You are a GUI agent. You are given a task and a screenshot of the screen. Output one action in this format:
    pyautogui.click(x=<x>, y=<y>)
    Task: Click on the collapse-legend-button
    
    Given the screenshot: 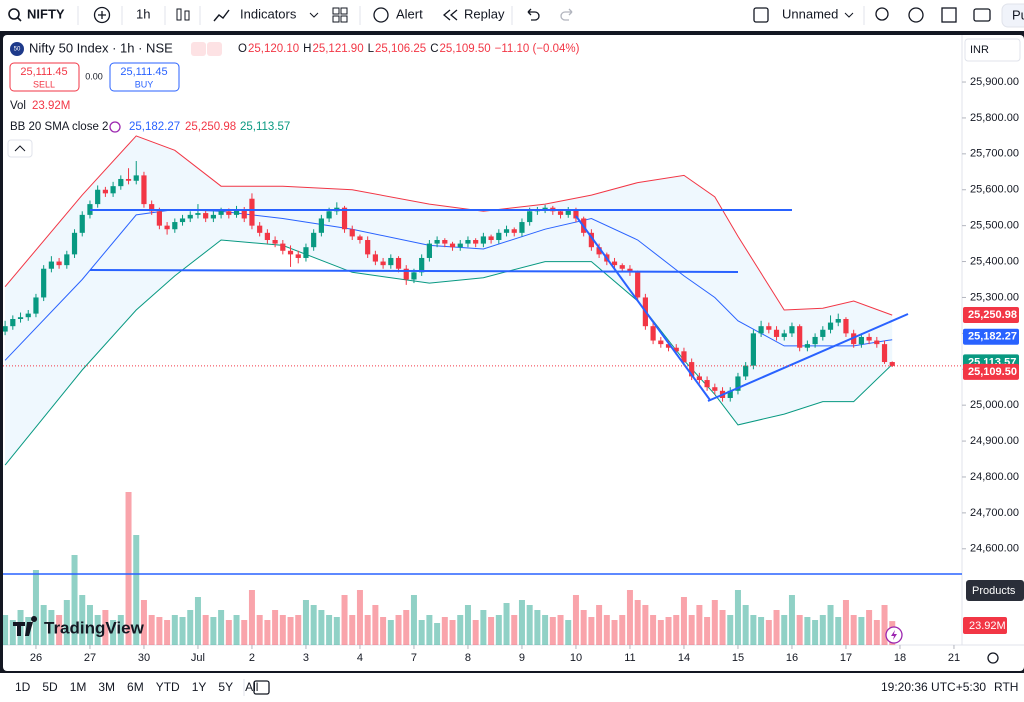 What is the action you would take?
    pyautogui.click(x=20, y=148)
    